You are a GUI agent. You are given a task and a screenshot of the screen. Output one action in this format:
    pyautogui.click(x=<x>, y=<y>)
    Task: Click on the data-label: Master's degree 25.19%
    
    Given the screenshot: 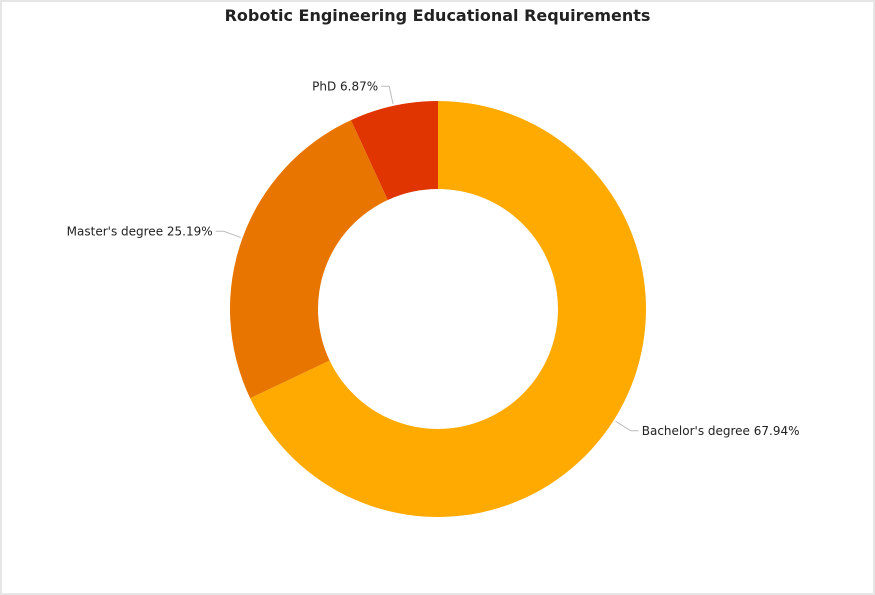 What is the action you would take?
    pyautogui.click(x=140, y=231)
    